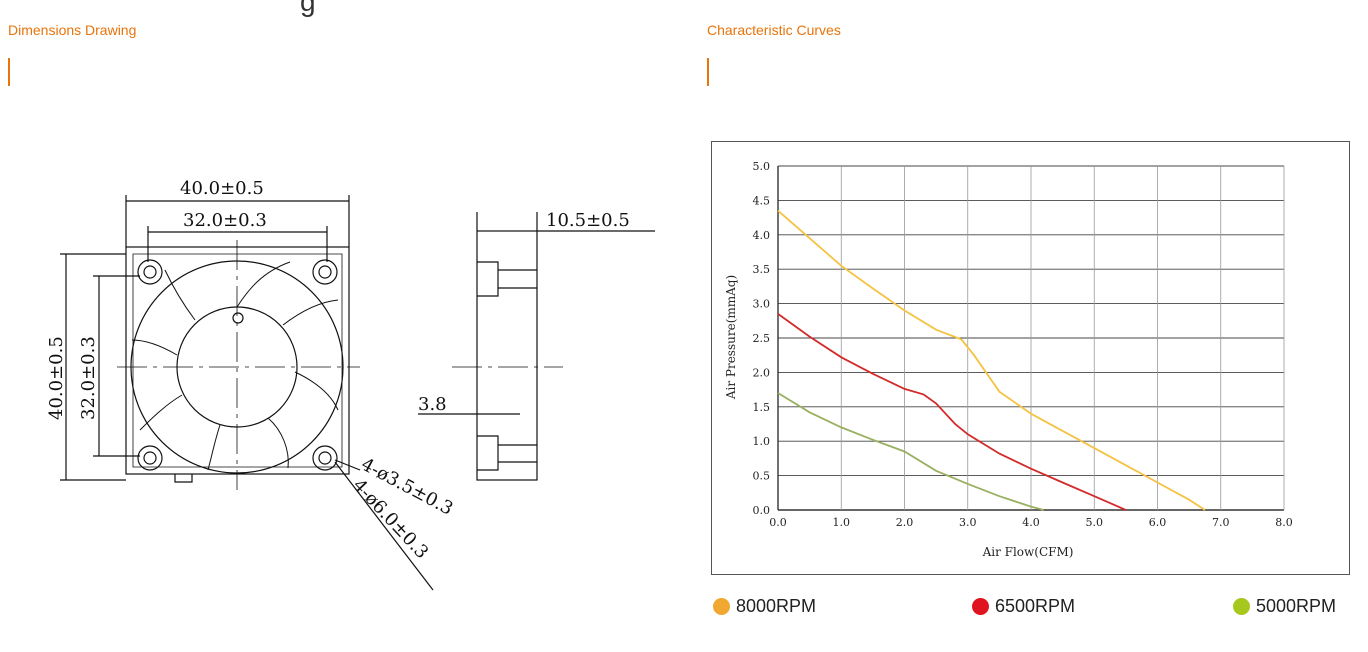  What do you see at coordinates (1296, 606) in the screenshot?
I see `legend-label: 5000RPM` at bounding box center [1296, 606].